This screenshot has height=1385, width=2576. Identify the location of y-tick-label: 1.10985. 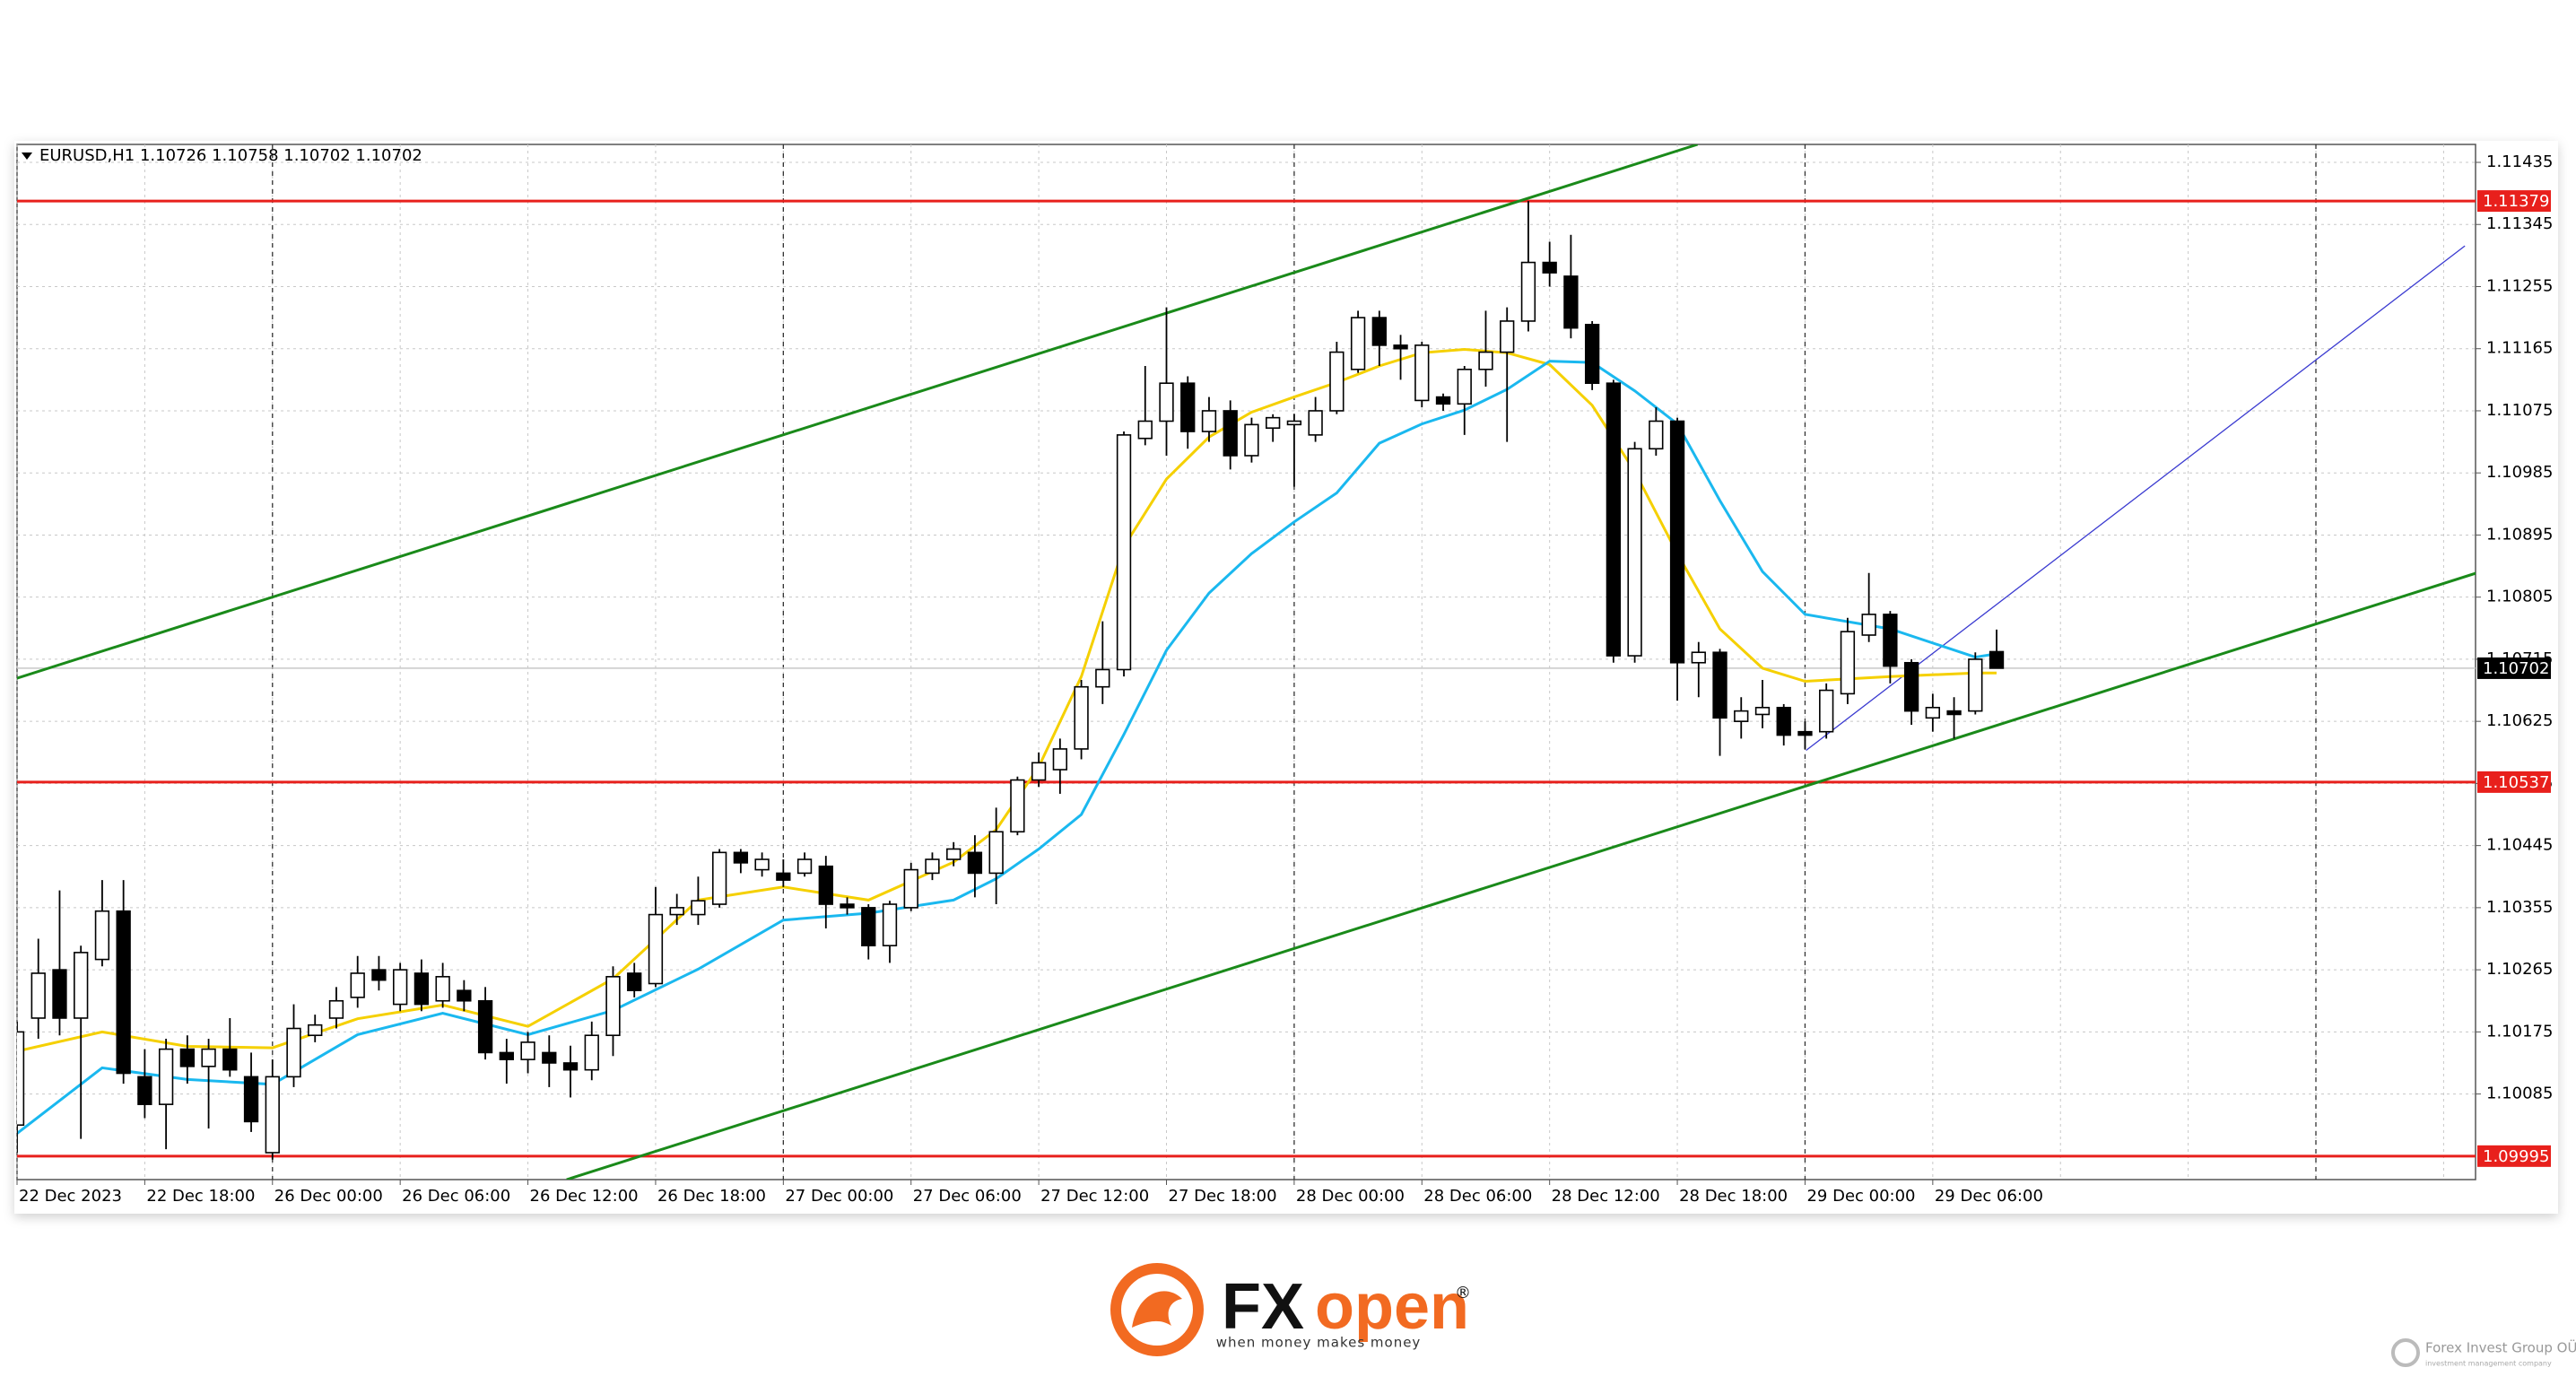
(2519, 472).